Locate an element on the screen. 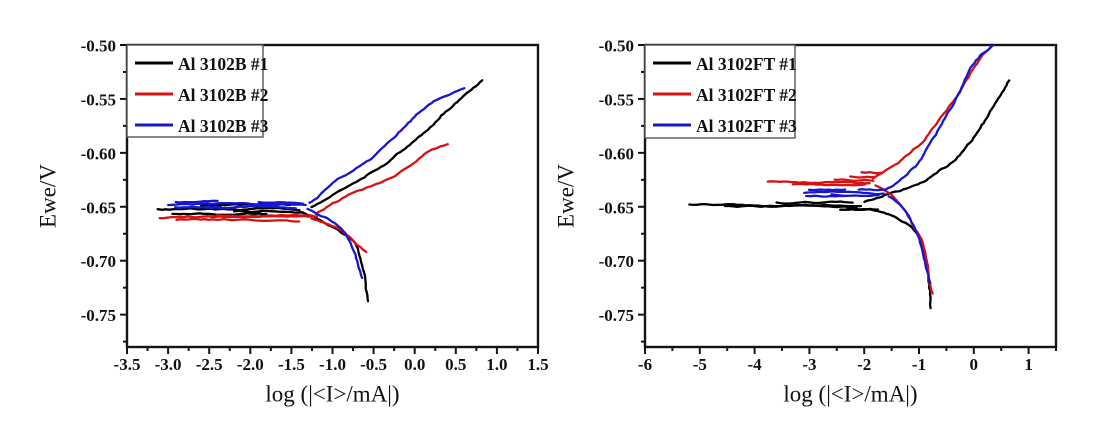 The image size is (1096, 448). legend: Al 3102B #1 Al 3102B #2 Al 3102B #3 is located at coordinates (197, 91).